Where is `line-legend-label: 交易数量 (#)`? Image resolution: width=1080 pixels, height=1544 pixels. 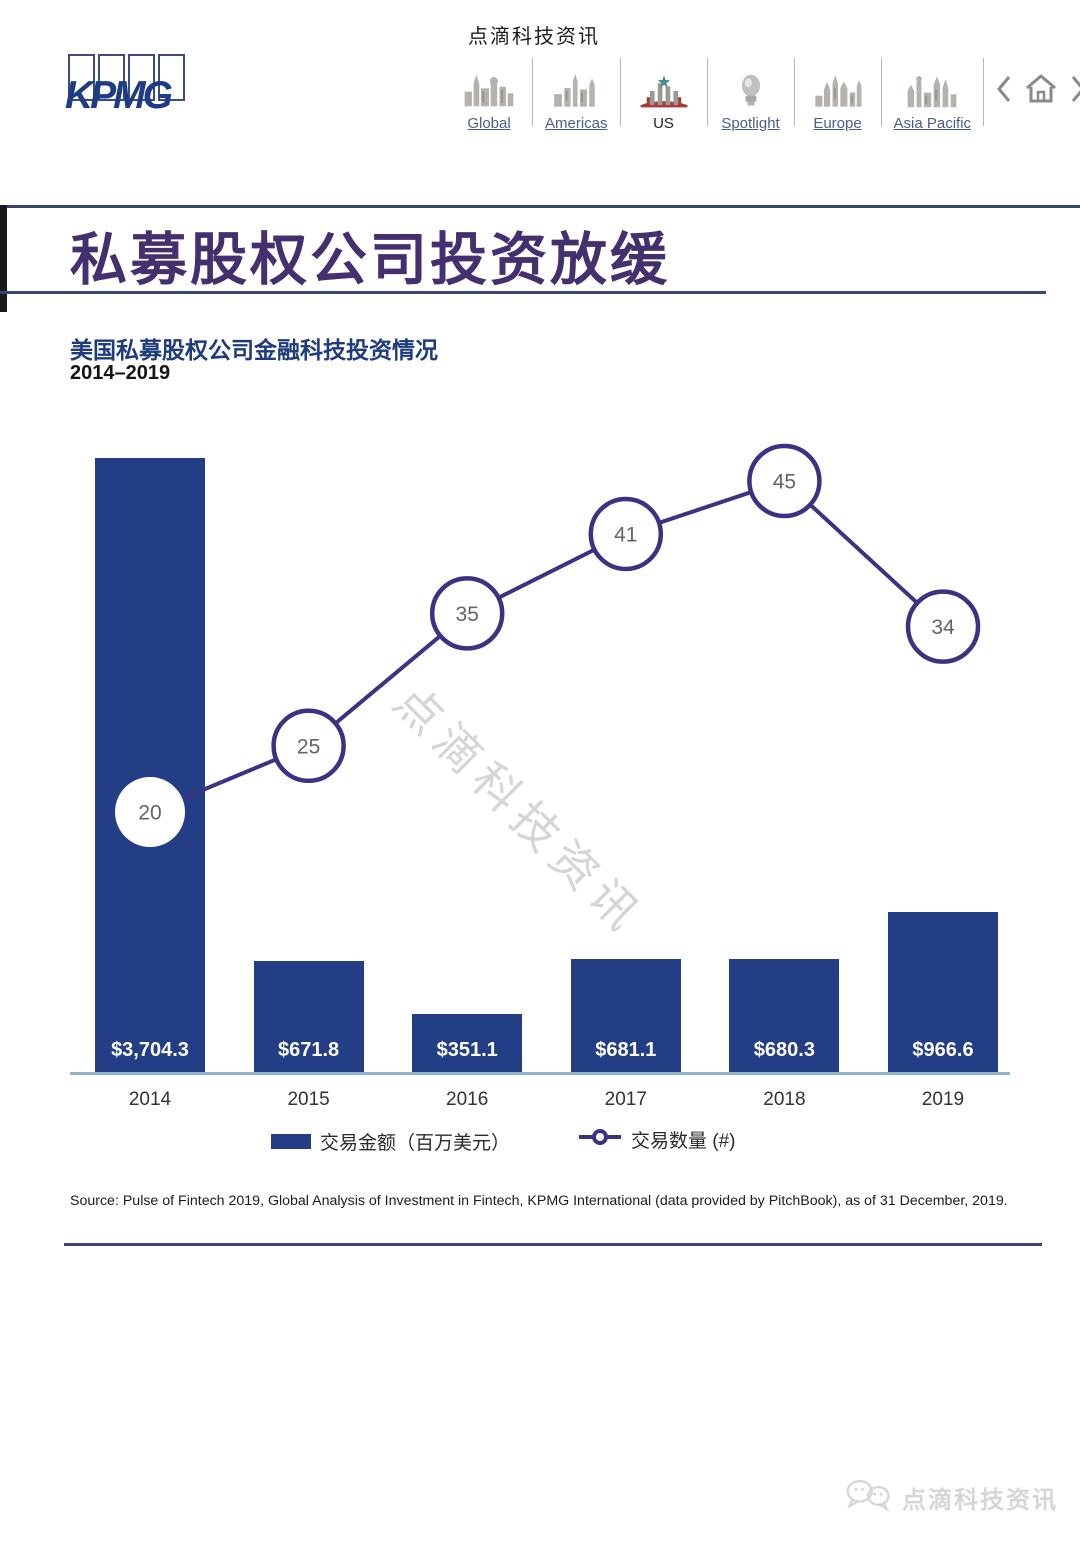 line-legend-label: 交易数量 (#) is located at coordinates (683, 1141).